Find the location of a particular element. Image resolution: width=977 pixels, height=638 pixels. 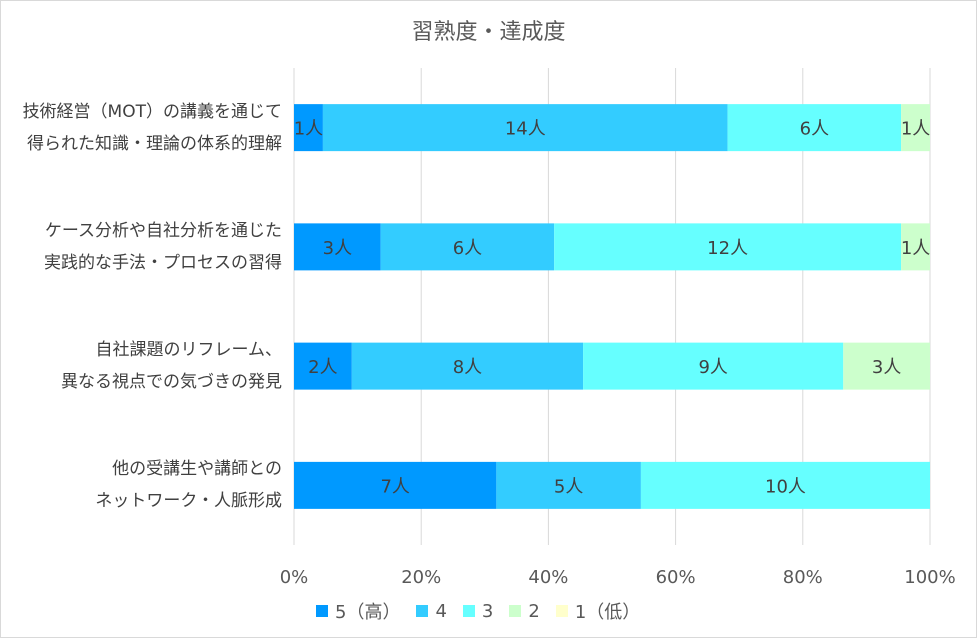

category-label-line: ネットワーク・人脈形成 is located at coordinates (188, 501).